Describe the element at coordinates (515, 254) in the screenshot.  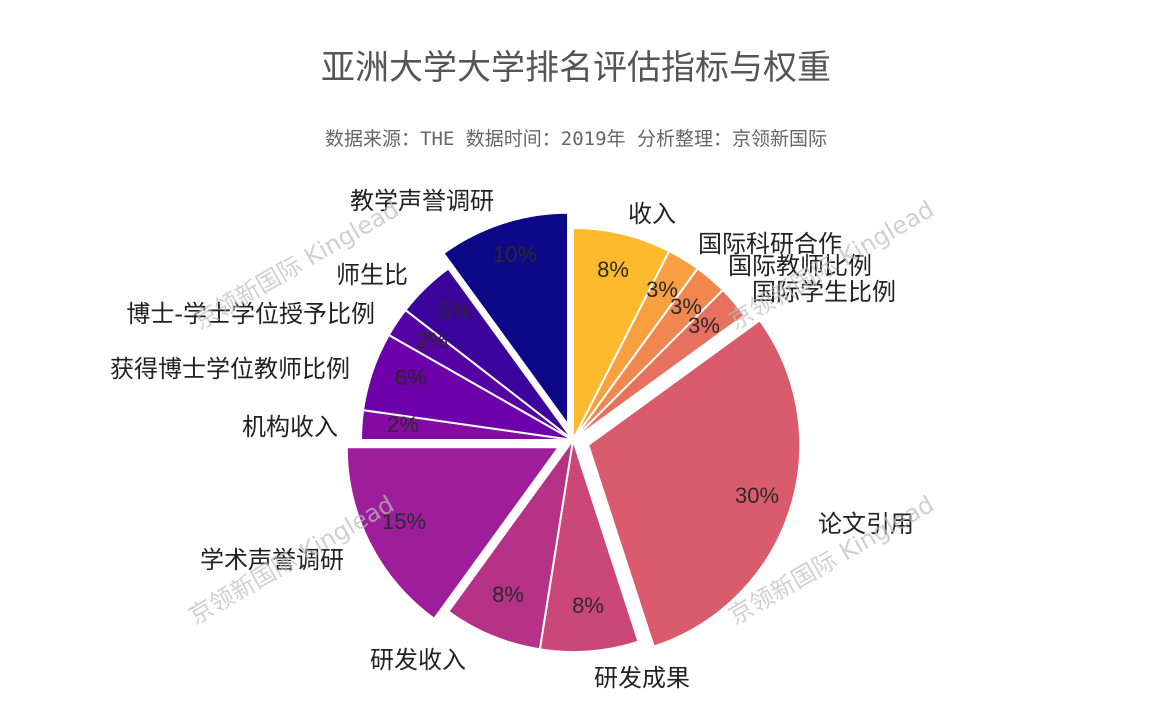
I see `slice-percent-label: 10%` at that location.